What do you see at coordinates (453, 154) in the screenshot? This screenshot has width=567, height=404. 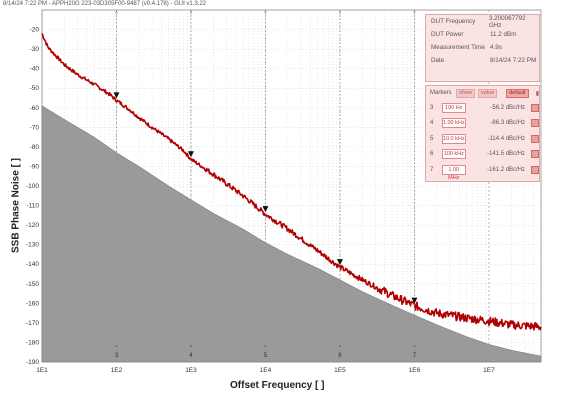 I see `marker-frequency-input: 100 kHz` at bounding box center [453, 154].